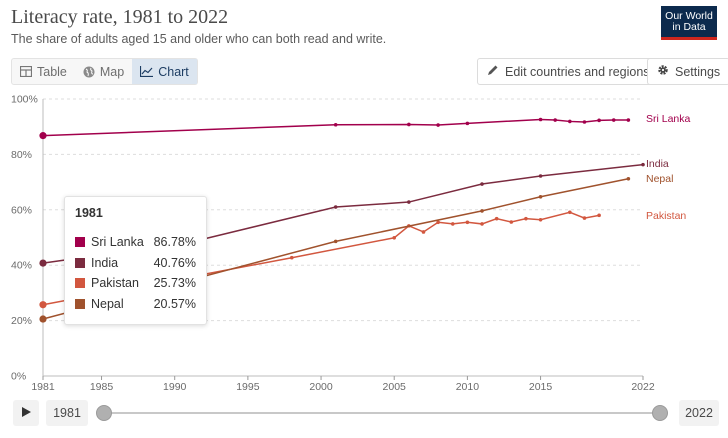 This screenshot has height=438, width=728. What do you see at coordinates (112, 71) in the screenshot?
I see `tab-map-label: Map` at bounding box center [112, 71].